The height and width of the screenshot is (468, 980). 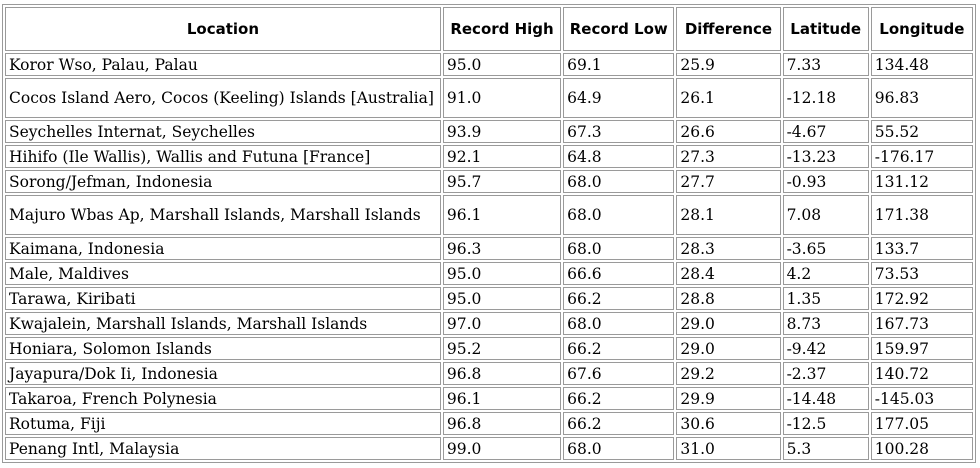 I want to click on latitude-cell: -12.18, so click(x=825, y=98).